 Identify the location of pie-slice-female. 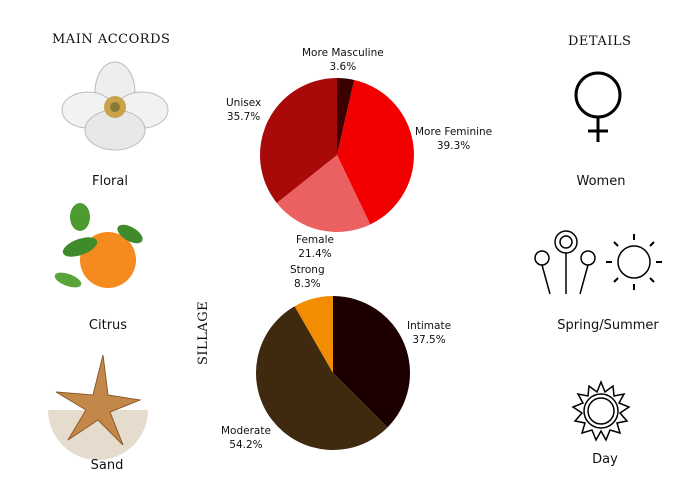
(323, 193).